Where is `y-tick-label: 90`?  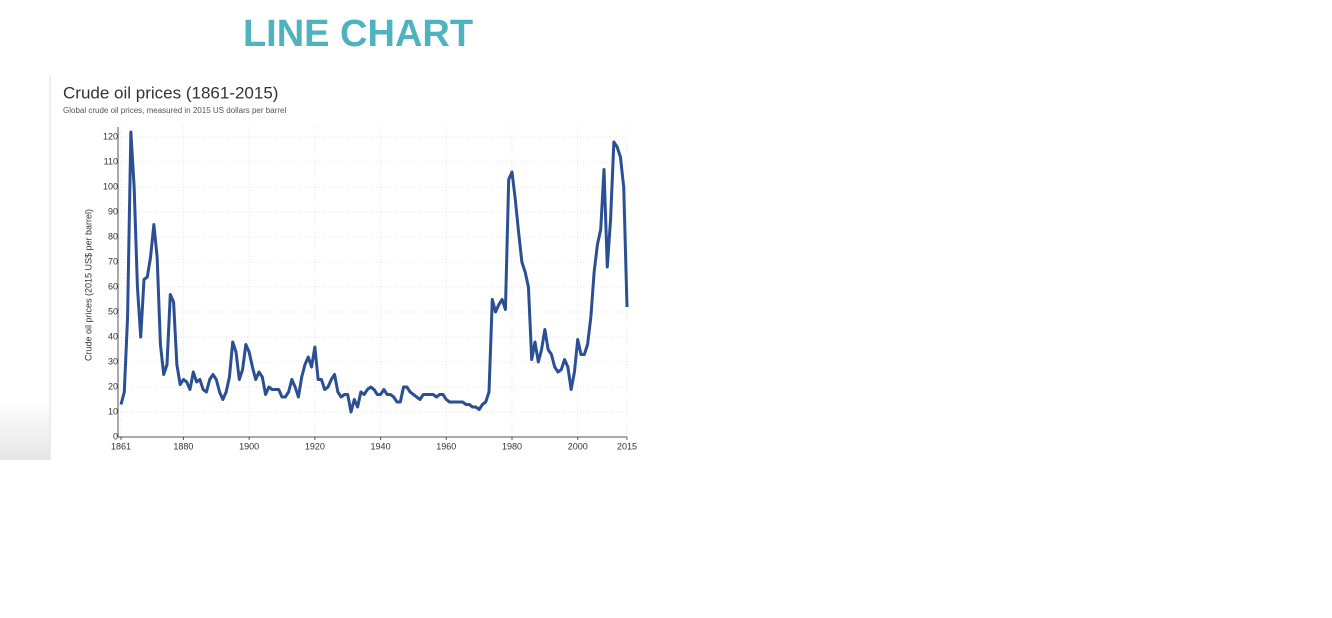
y-tick-label: 90 is located at coordinates (113, 211).